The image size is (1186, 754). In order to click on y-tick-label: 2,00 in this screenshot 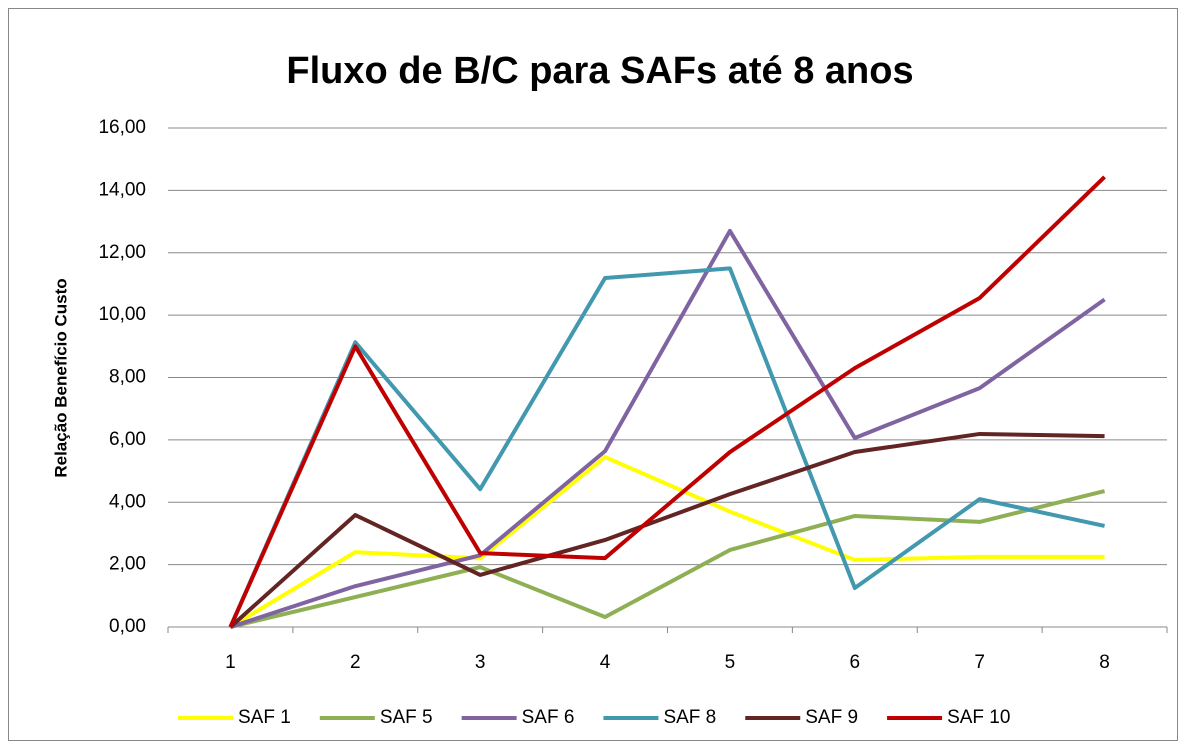, I will do `click(127, 564)`.